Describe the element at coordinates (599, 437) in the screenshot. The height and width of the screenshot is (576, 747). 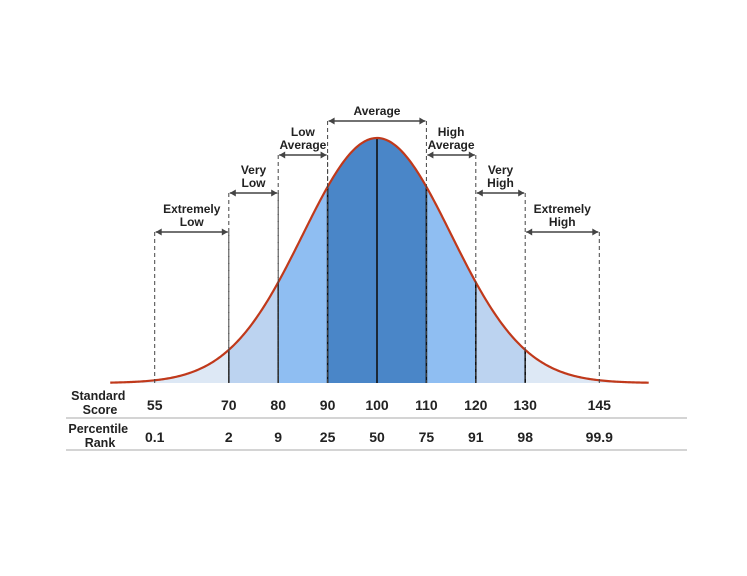
I see `rank-tick-99.9: 99.9` at that location.